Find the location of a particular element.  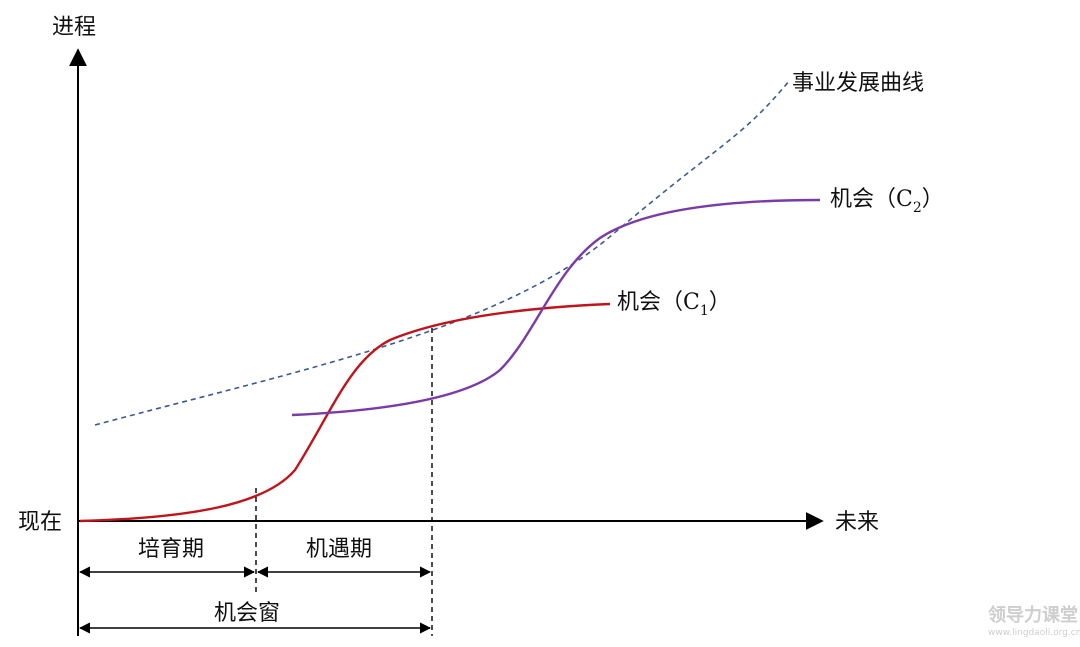

c2-label-subscript: 2 is located at coordinates (917, 208).